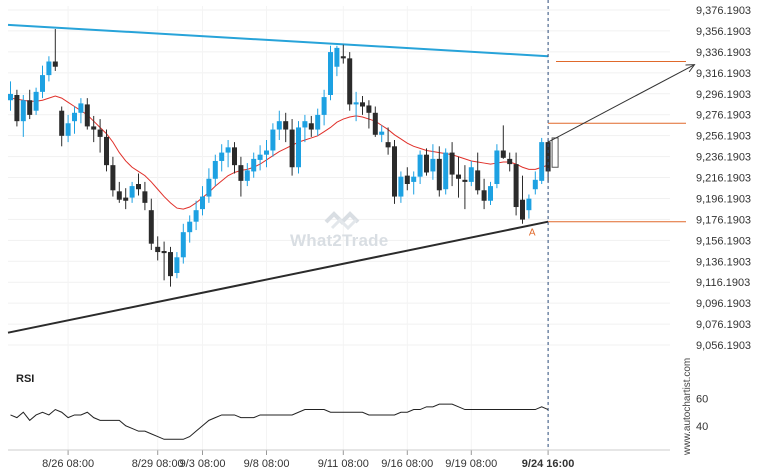 The height and width of the screenshot is (475, 760). I want to click on y-tick-label: 9,376.1903, so click(723, 11).